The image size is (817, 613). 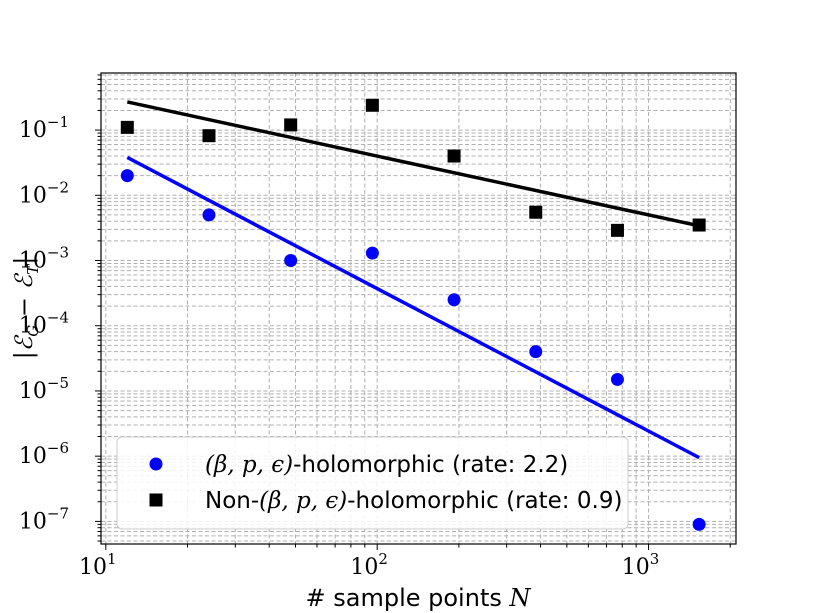 I want to click on legend-entry-holomorphic: (β, p, ϵ)-holomorphic (rate: 2.2), so click(x=386, y=465).